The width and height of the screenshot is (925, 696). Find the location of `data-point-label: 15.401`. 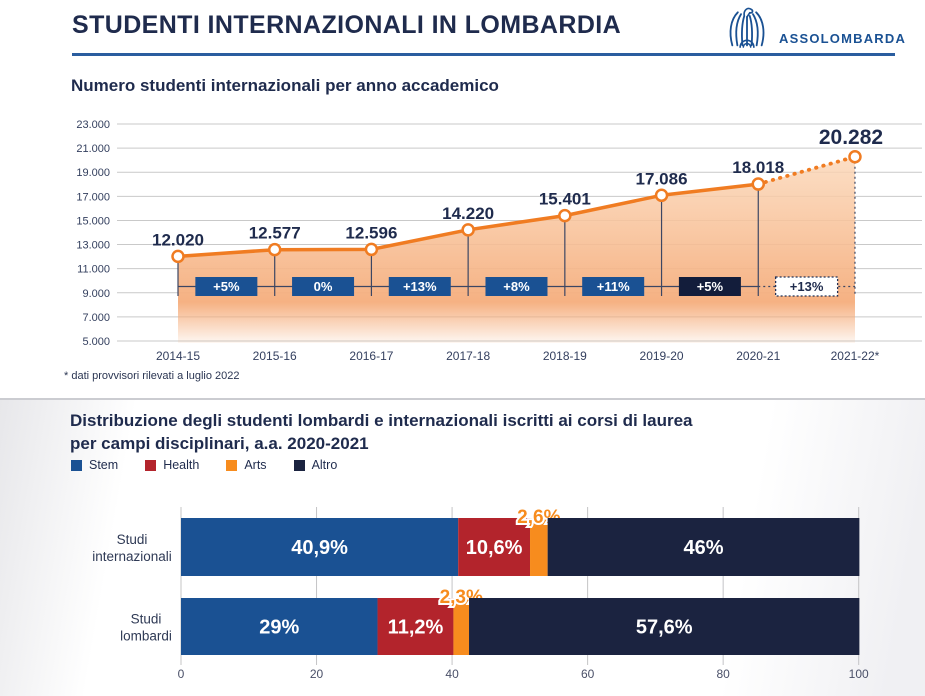

data-point-label: 15.401 is located at coordinates (565, 199).